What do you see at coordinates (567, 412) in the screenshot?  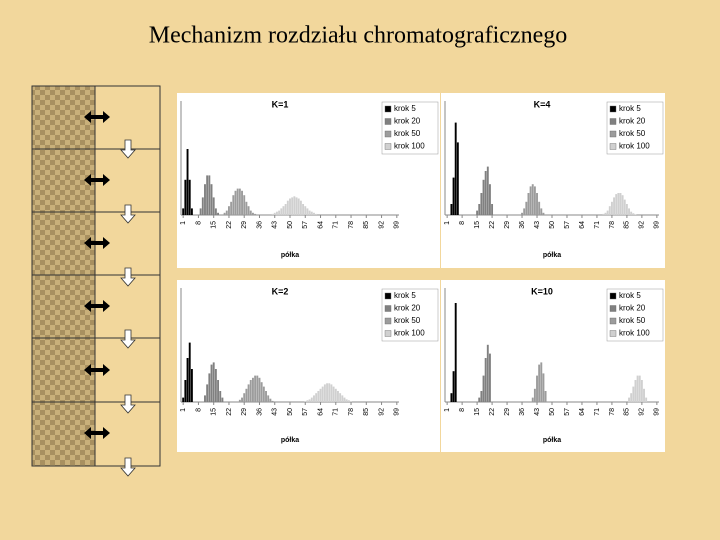 I see `x-tick-label: 57` at bounding box center [567, 412].